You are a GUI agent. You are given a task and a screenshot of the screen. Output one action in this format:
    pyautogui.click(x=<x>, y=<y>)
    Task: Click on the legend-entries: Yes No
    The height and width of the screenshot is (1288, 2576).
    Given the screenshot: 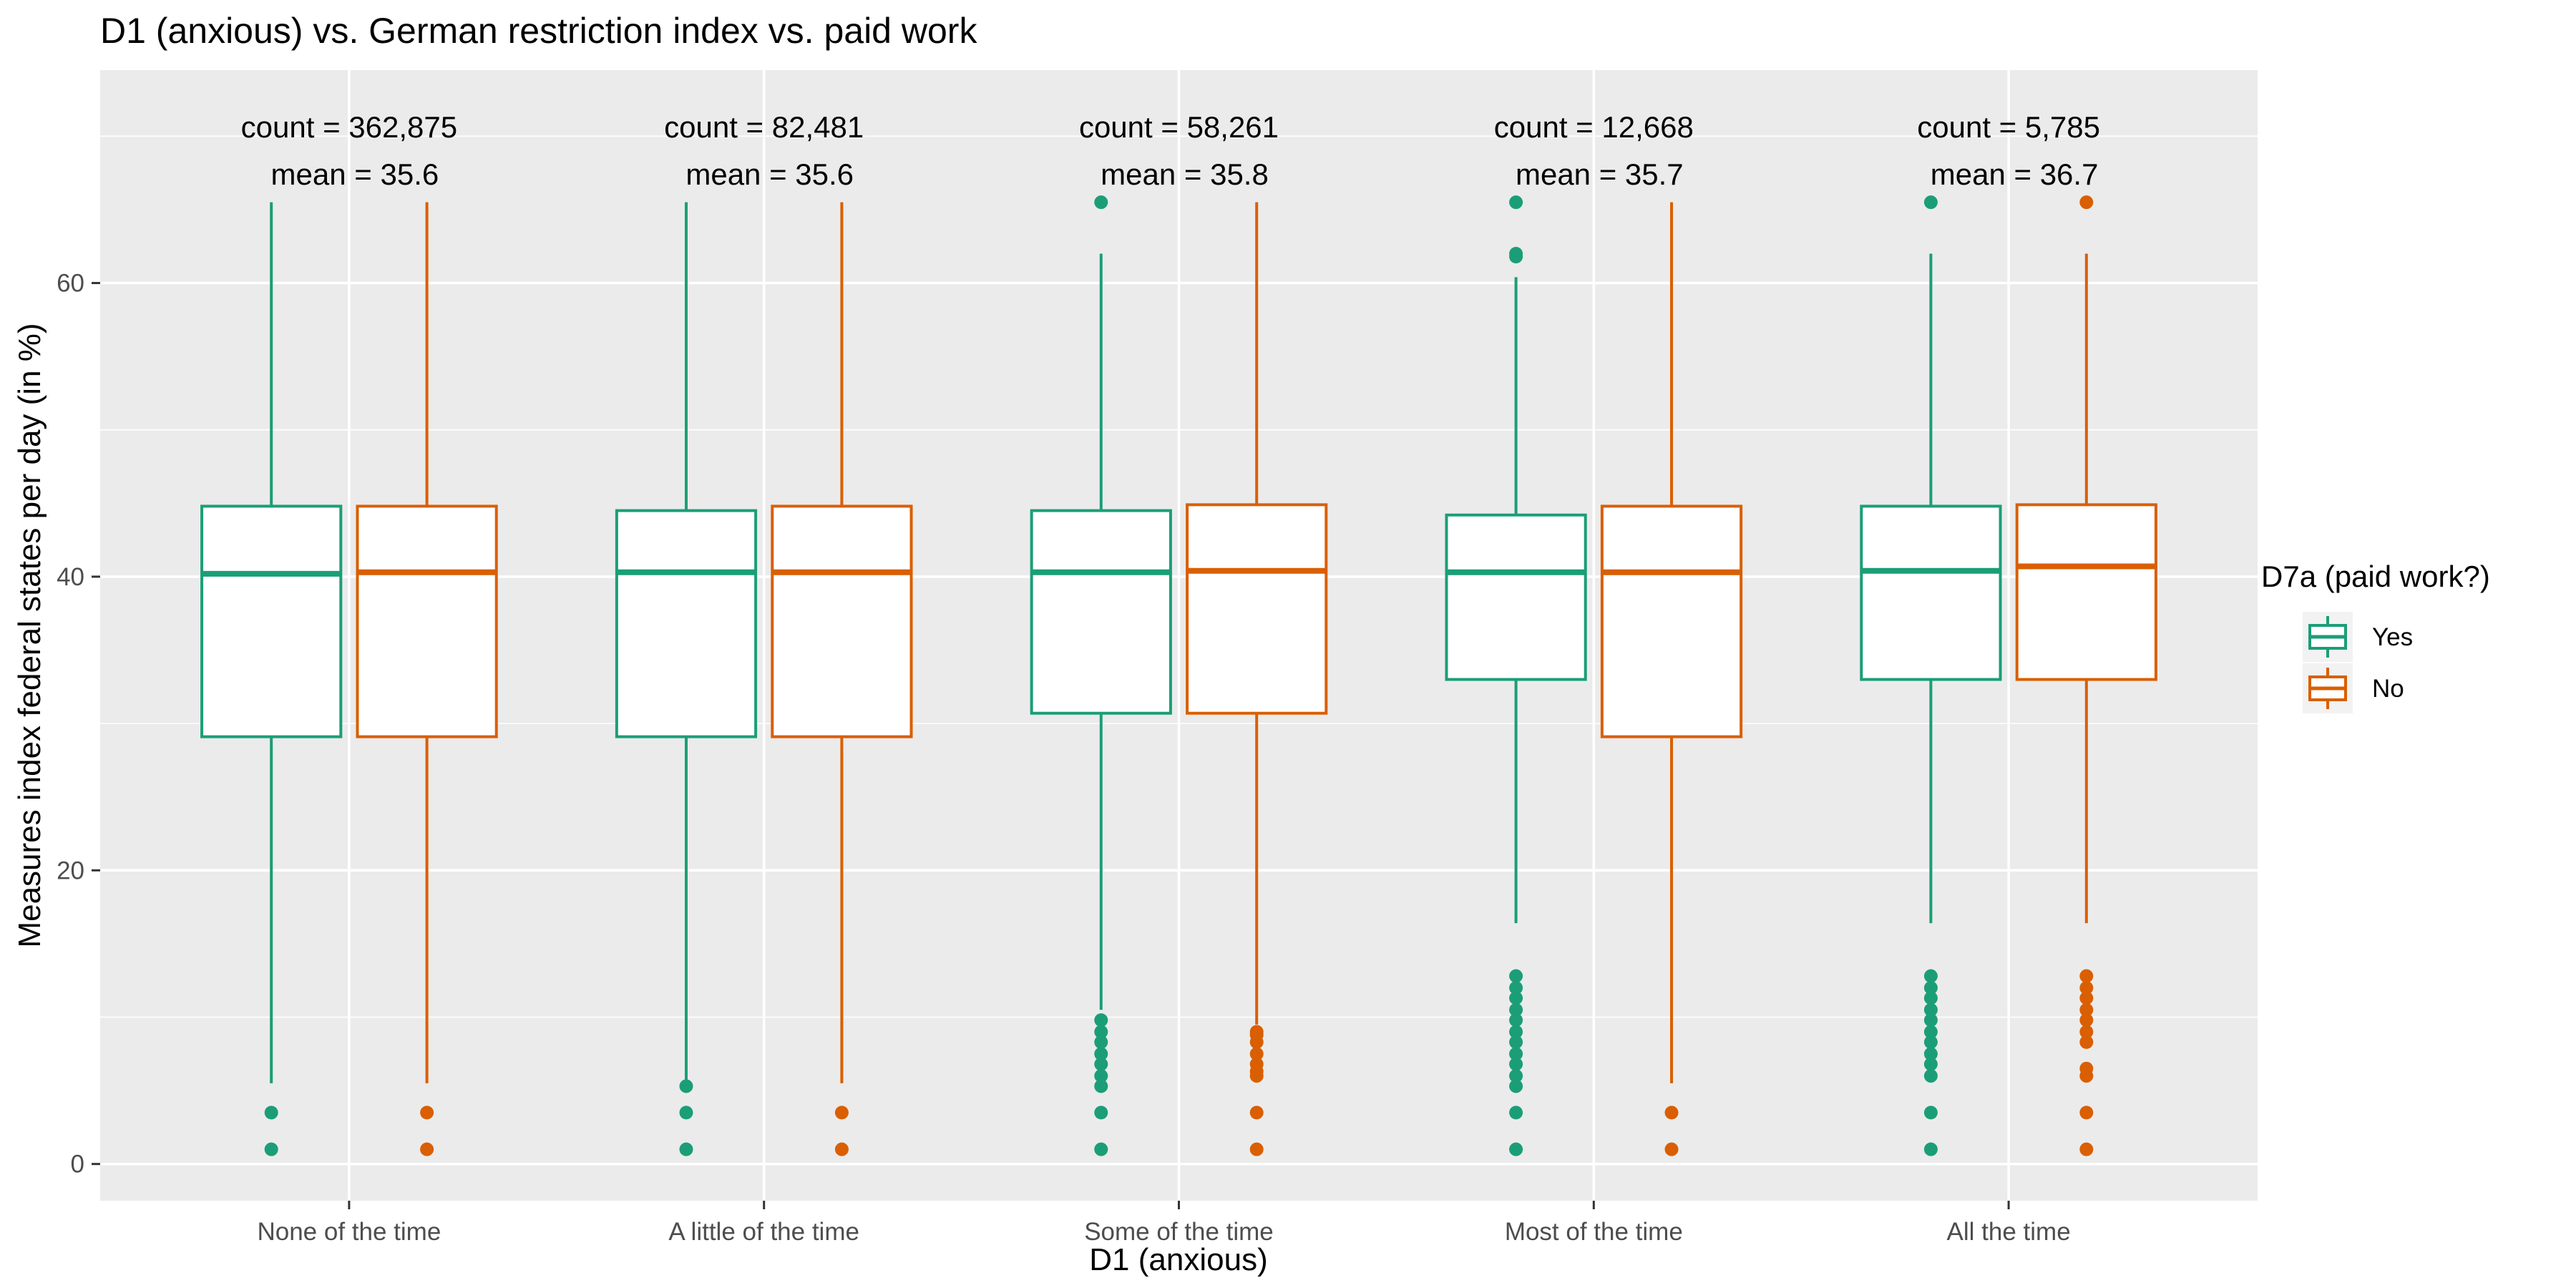 What is the action you would take?
    pyautogui.click(x=2358, y=662)
    